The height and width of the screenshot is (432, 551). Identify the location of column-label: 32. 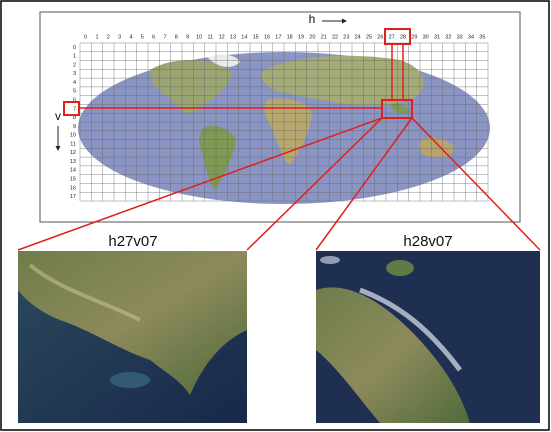
(448, 37).